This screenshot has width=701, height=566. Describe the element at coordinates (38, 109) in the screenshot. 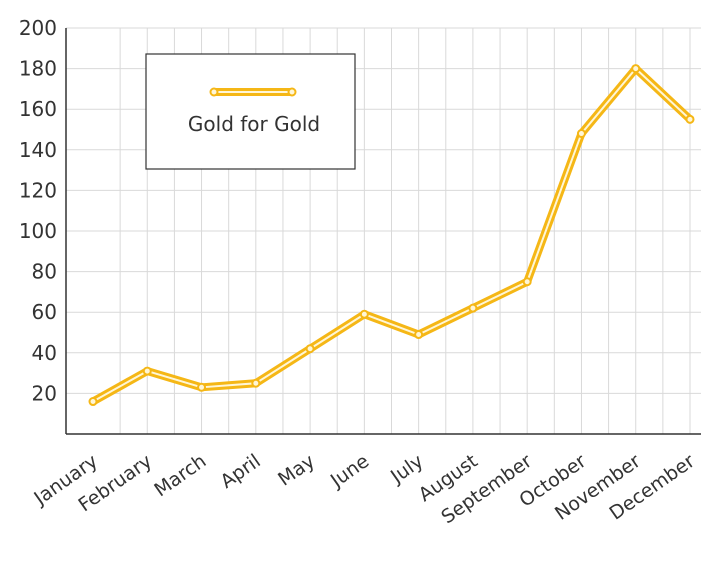

I see `y-tick-label: 160` at that location.